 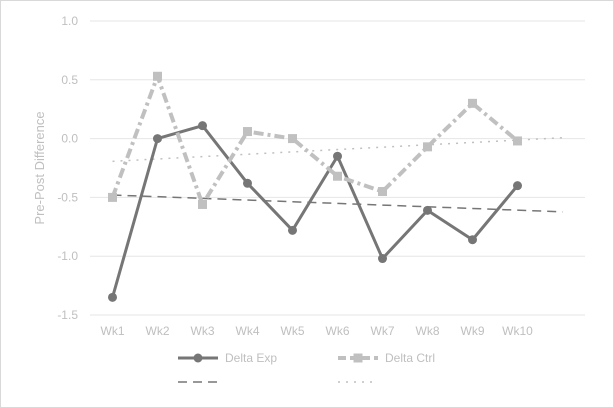 What do you see at coordinates (203, 331) in the screenshot?
I see `x-tick-label: Wk3` at bounding box center [203, 331].